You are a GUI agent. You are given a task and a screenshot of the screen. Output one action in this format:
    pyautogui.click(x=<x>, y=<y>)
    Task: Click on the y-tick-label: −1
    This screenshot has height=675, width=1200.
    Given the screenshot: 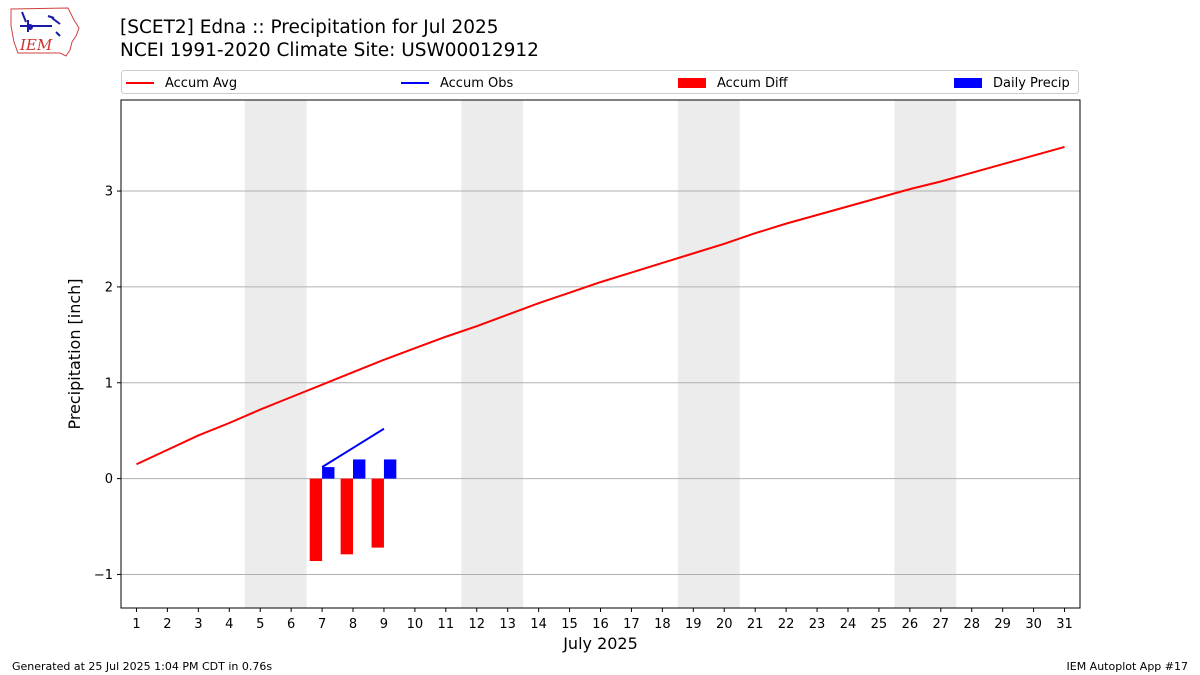 What is the action you would take?
    pyautogui.click(x=103, y=575)
    